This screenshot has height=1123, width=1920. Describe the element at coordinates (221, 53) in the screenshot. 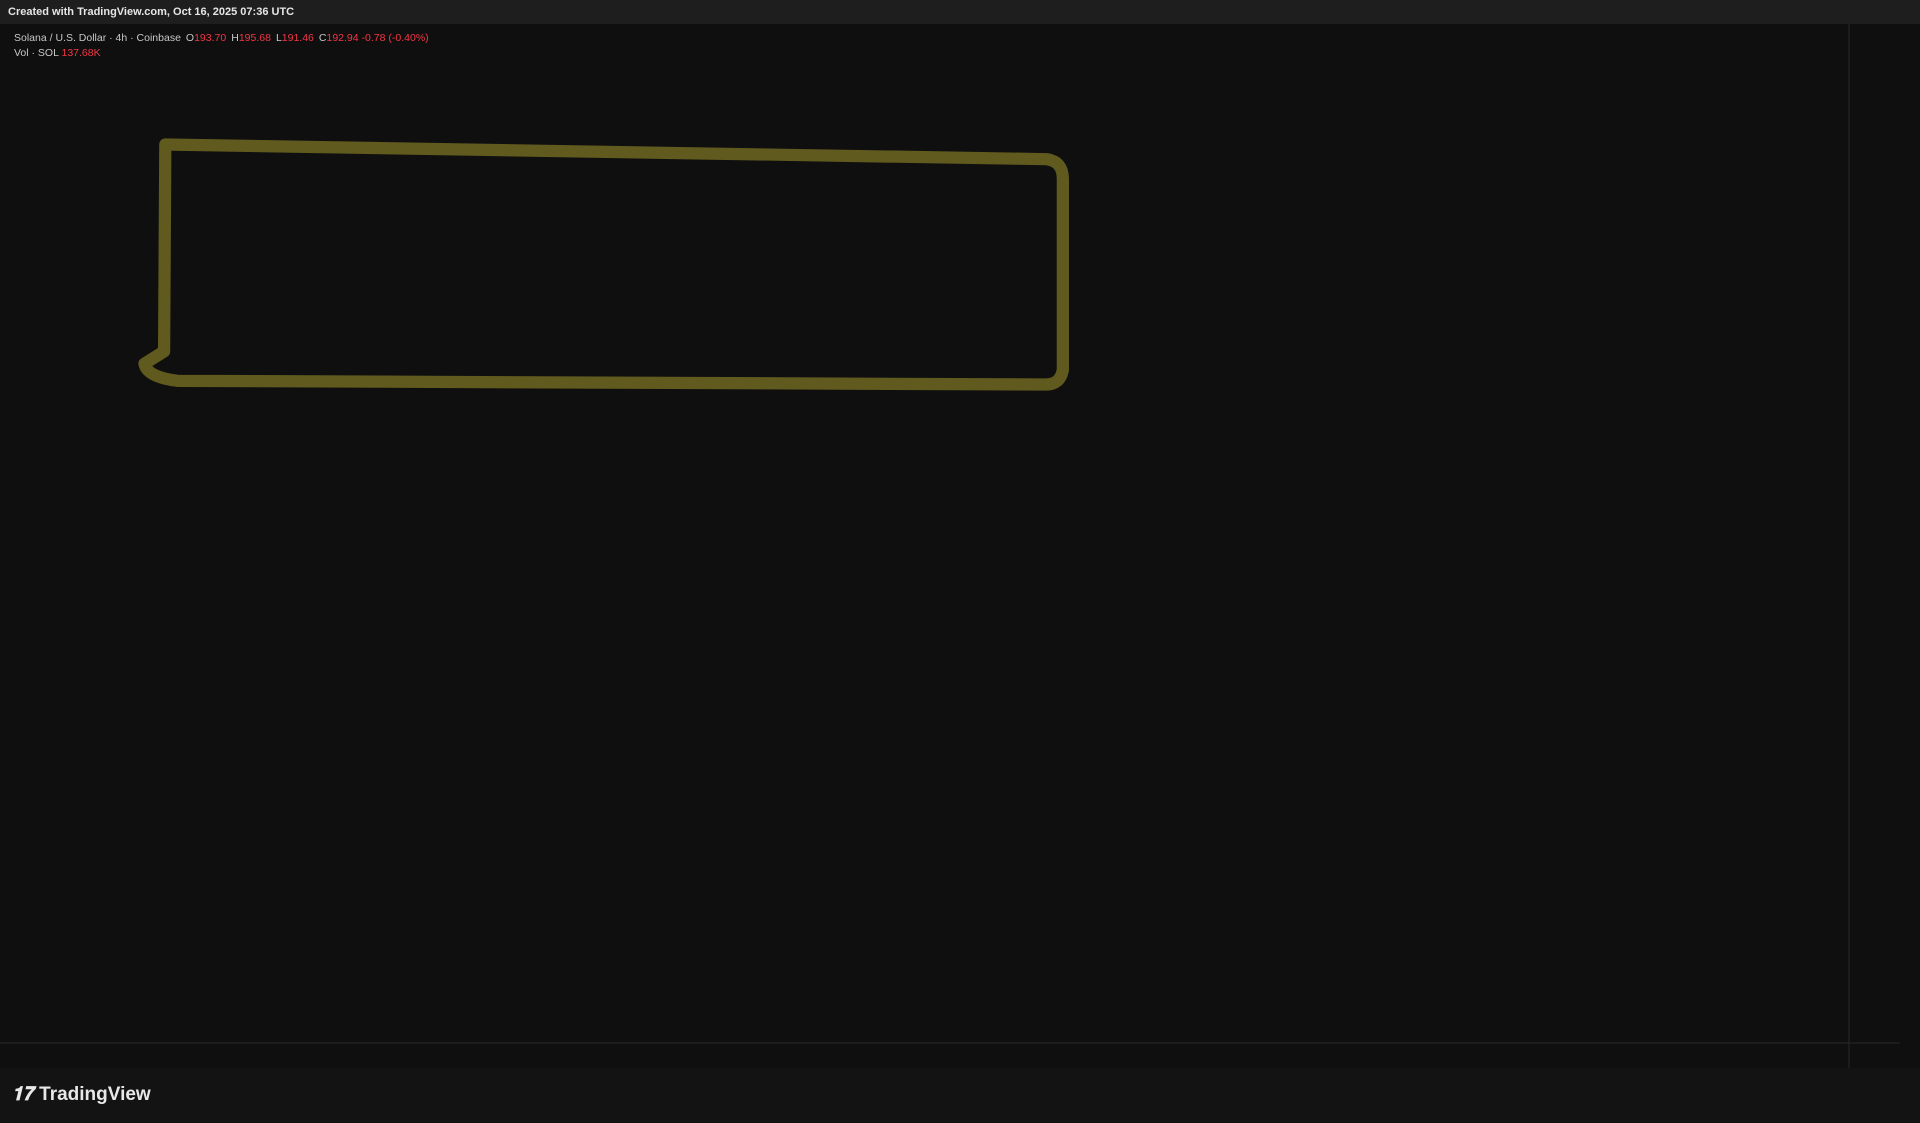

I see `legend-row: Vol · SOL 137.68K` at that location.